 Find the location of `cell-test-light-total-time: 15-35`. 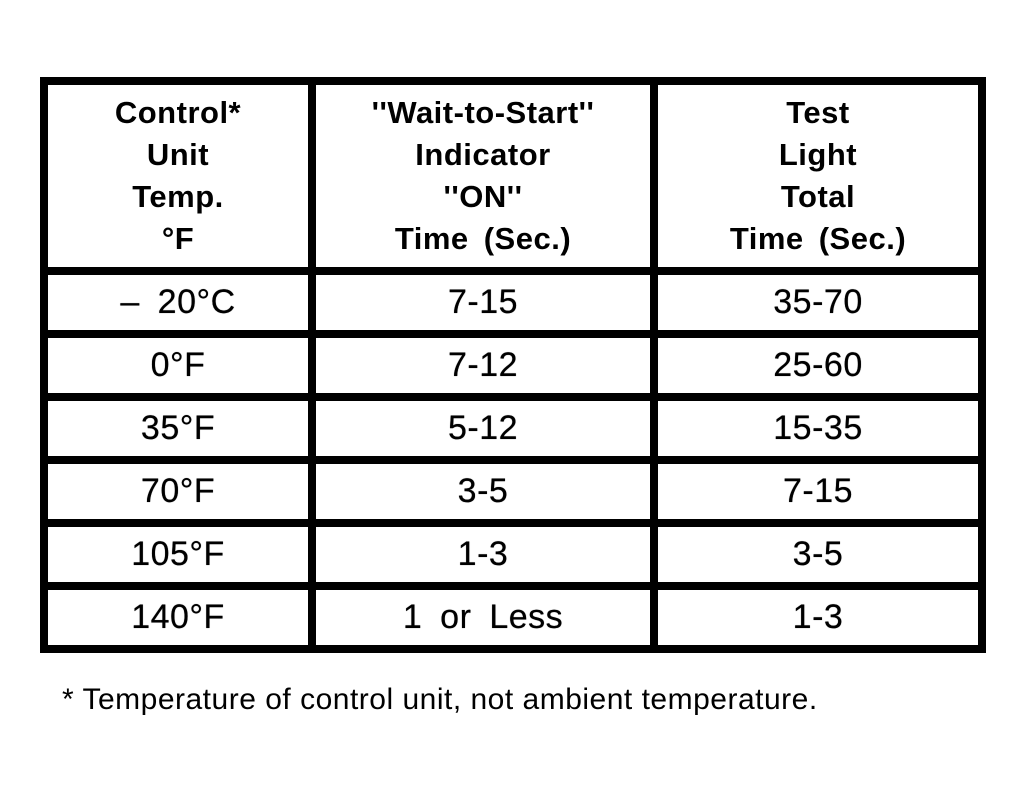

cell-test-light-total-time: 15-35 is located at coordinates (818, 428).